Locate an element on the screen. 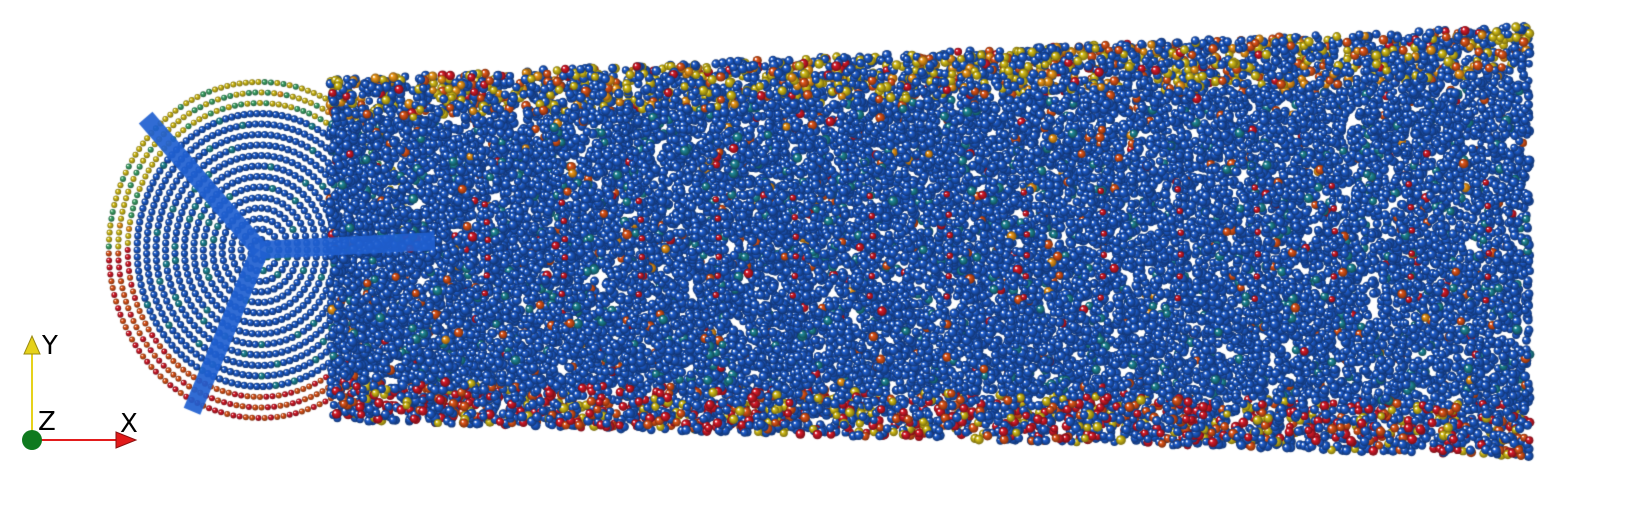 This screenshot has width=1637, height=519. y-axis-arrow-icon is located at coordinates (32, 344).